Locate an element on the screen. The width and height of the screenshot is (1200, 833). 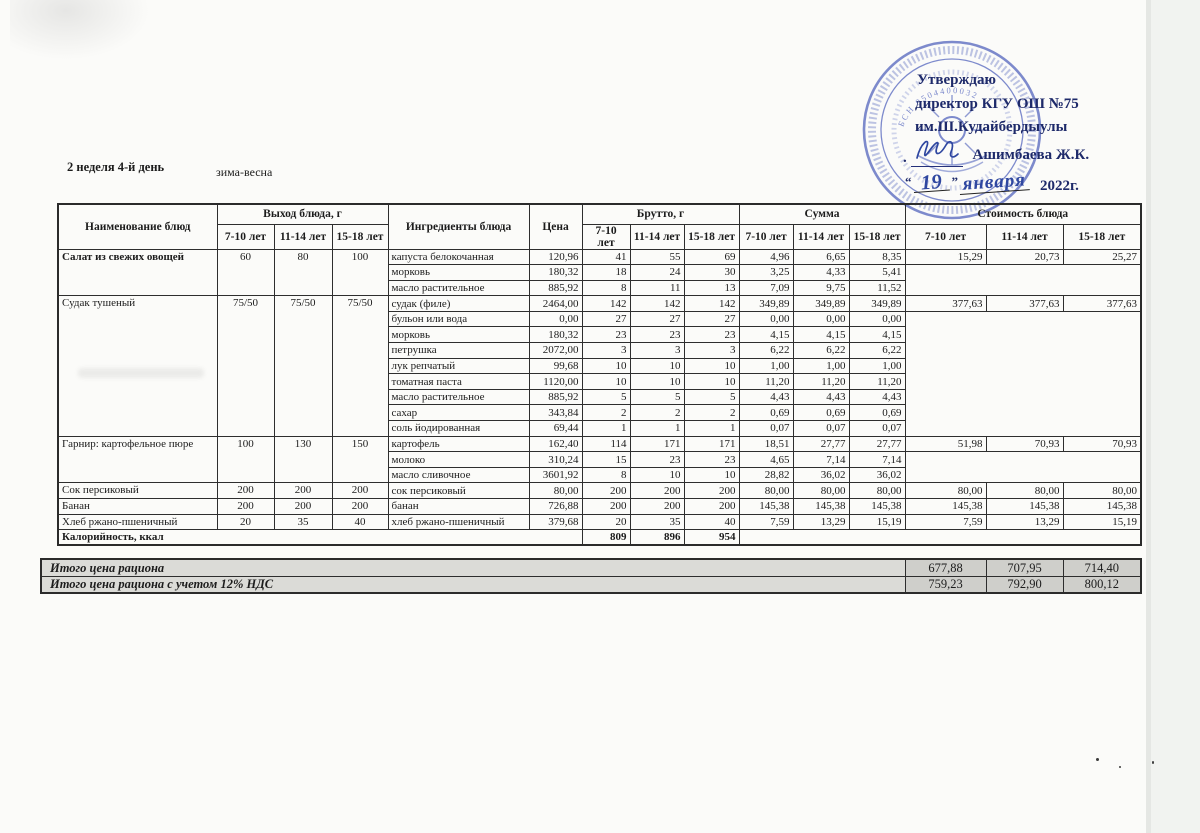
handwritten-signature is located at coordinates (937, 149).